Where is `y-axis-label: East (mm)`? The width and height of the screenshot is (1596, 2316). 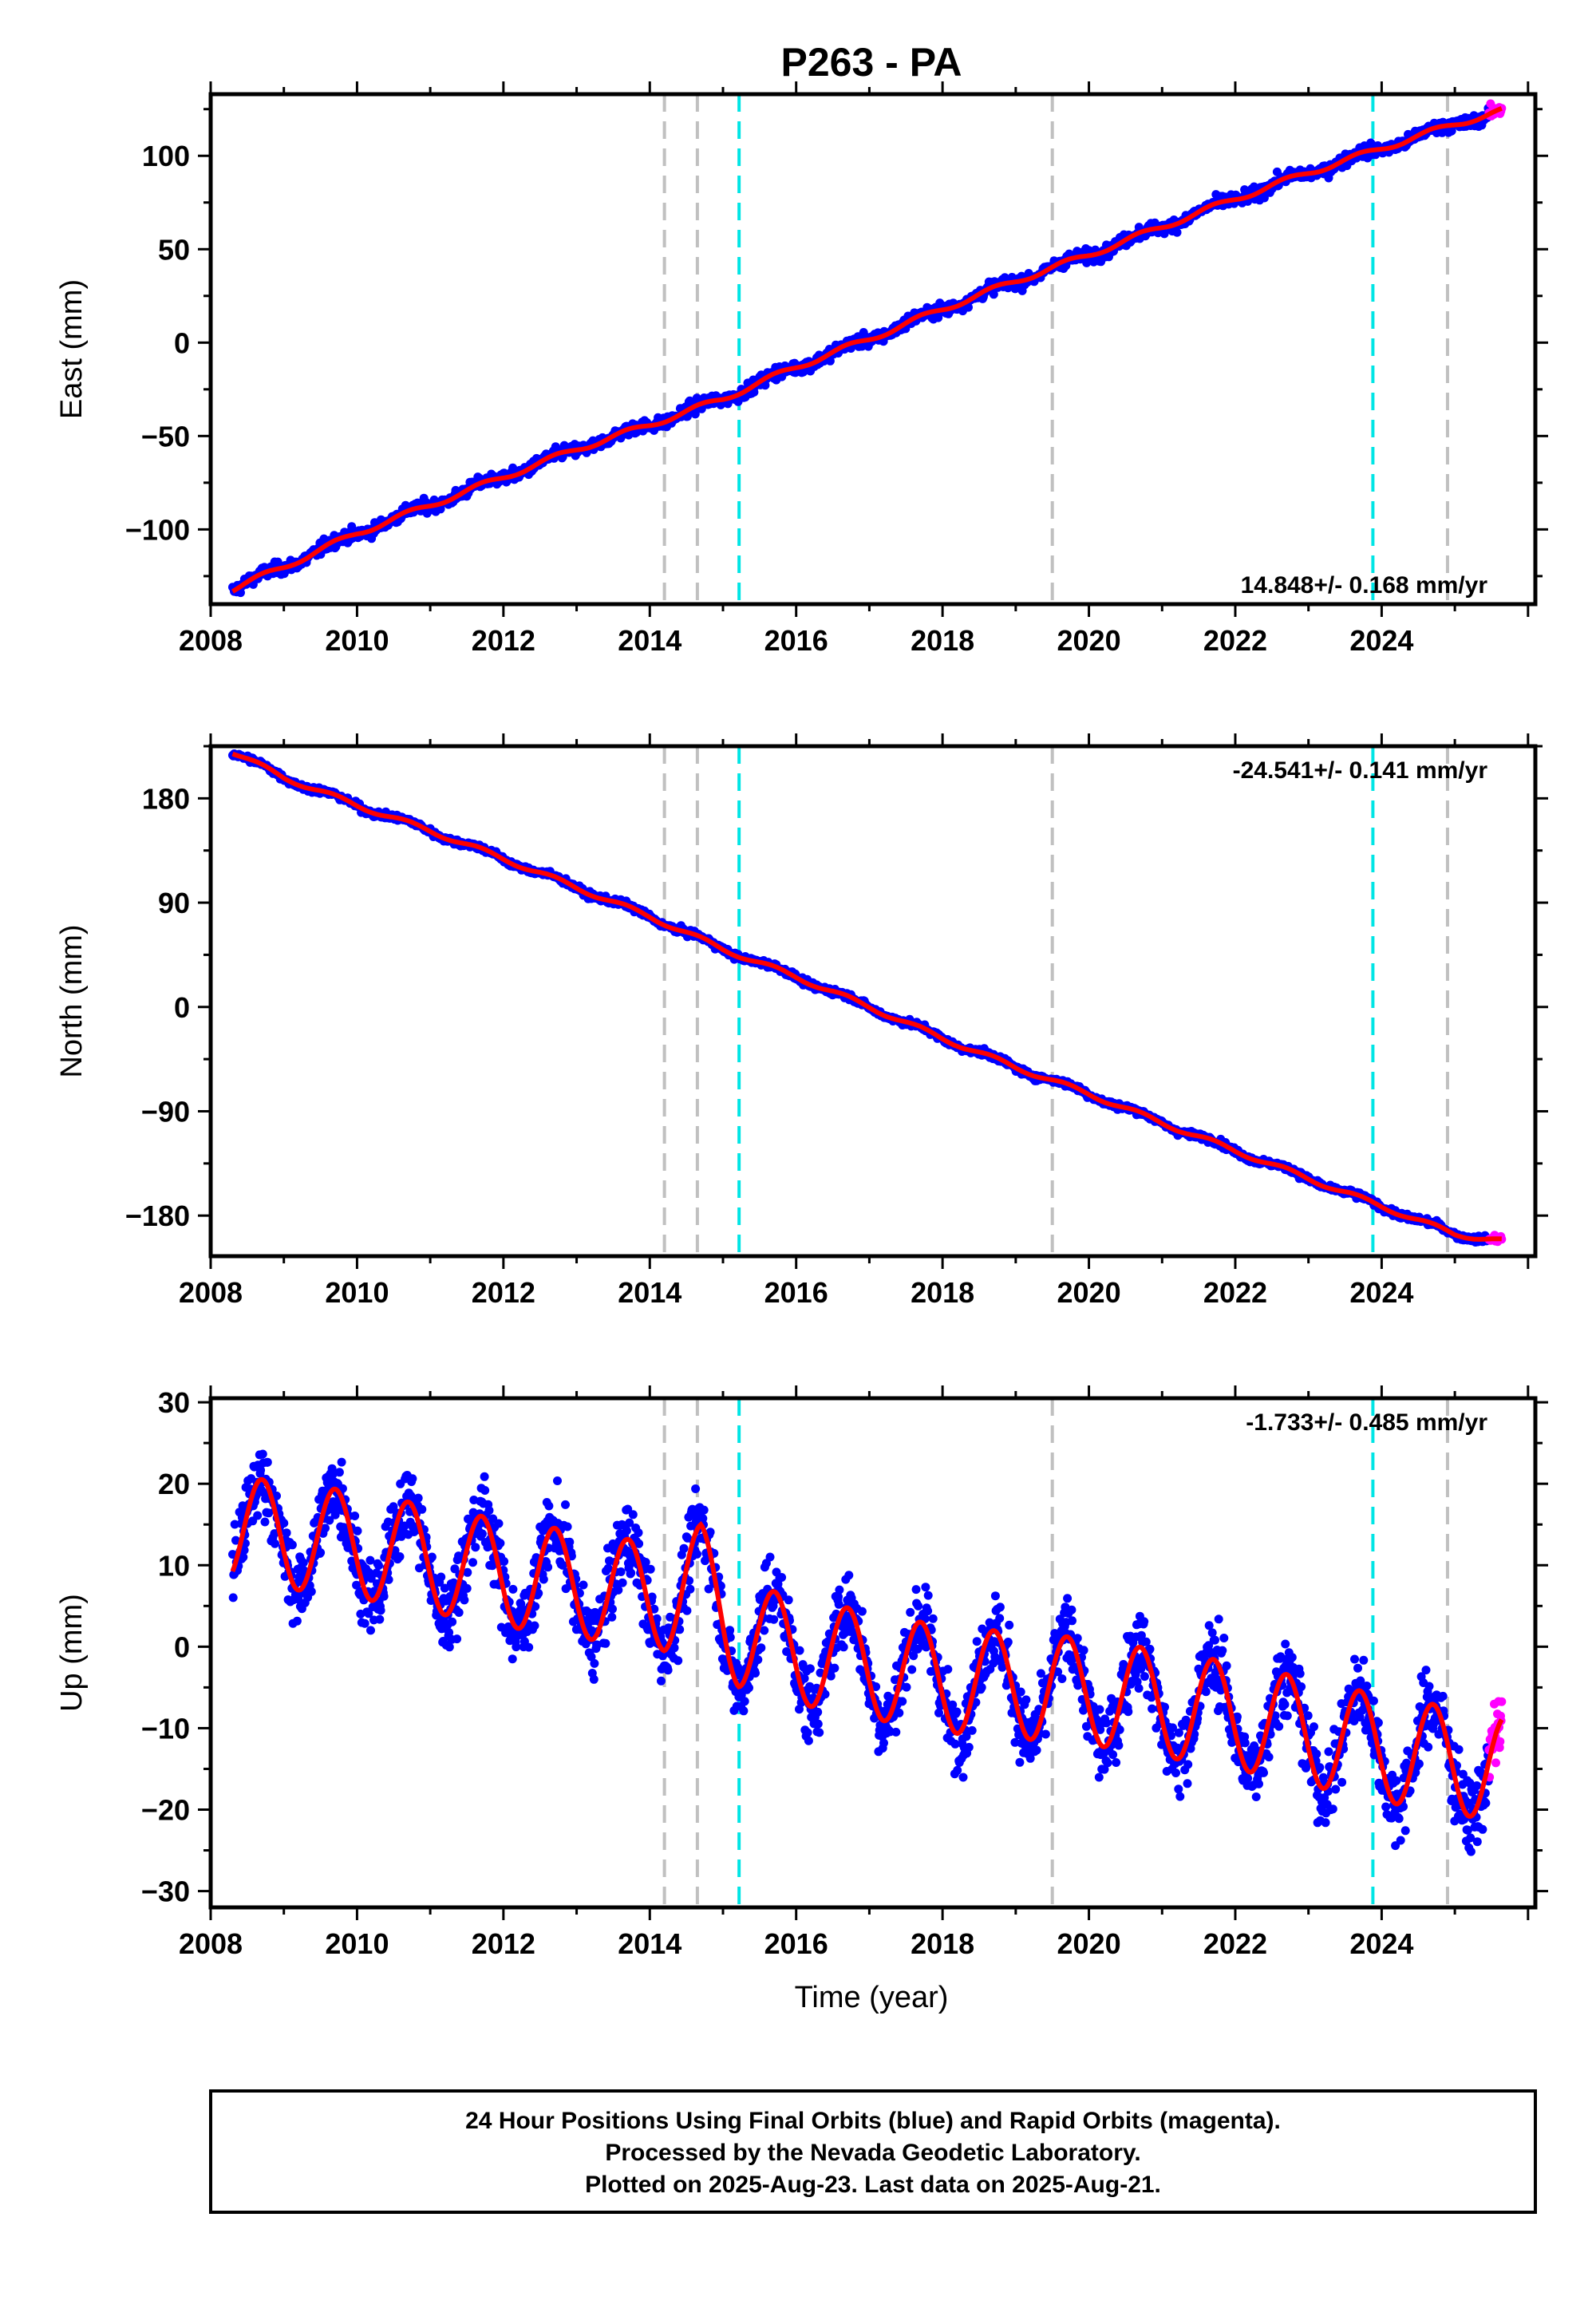 y-axis-label: East (mm) is located at coordinates (72, 349).